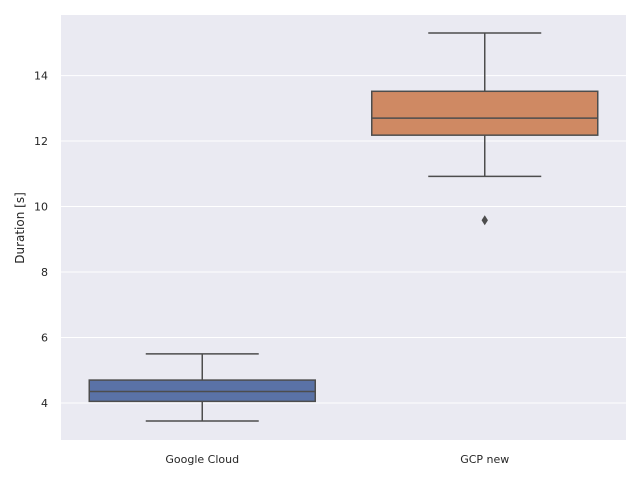  I want to click on x-axis-ticks: Google Cloud GCP new, so click(337, 459).